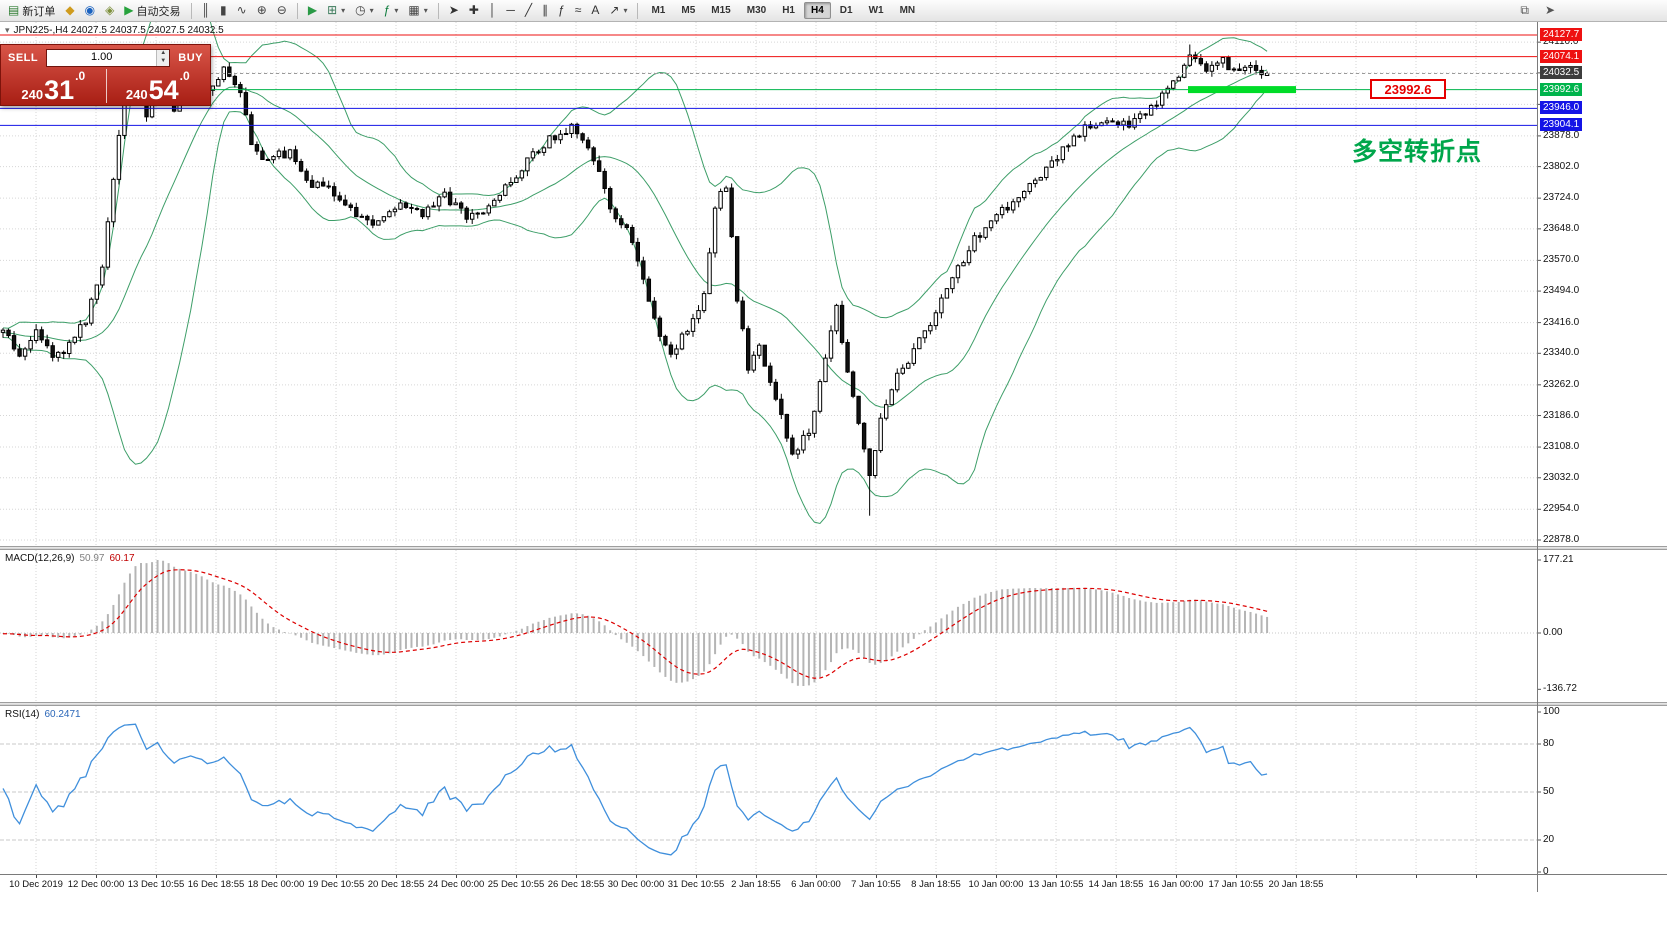  I want to click on rsi-name: RSI(14), so click(22, 714).